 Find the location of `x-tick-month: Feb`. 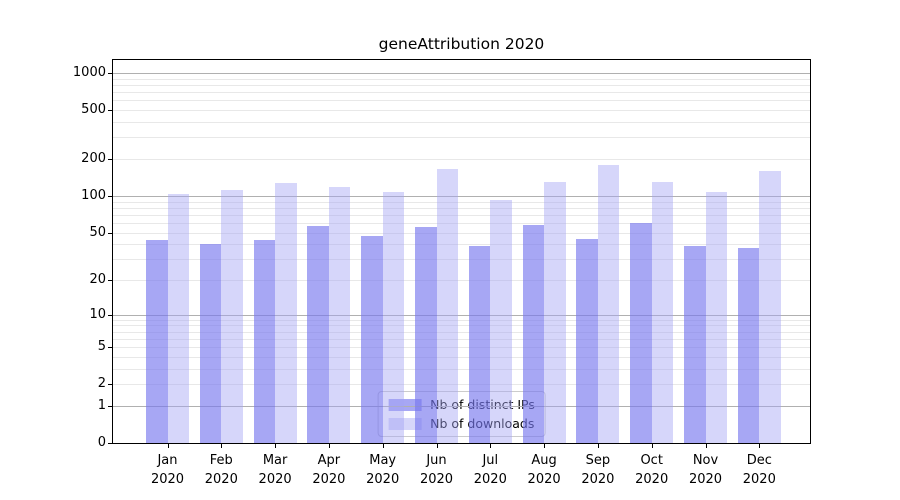

x-tick-month: Feb is located at coordinates (221, 460).